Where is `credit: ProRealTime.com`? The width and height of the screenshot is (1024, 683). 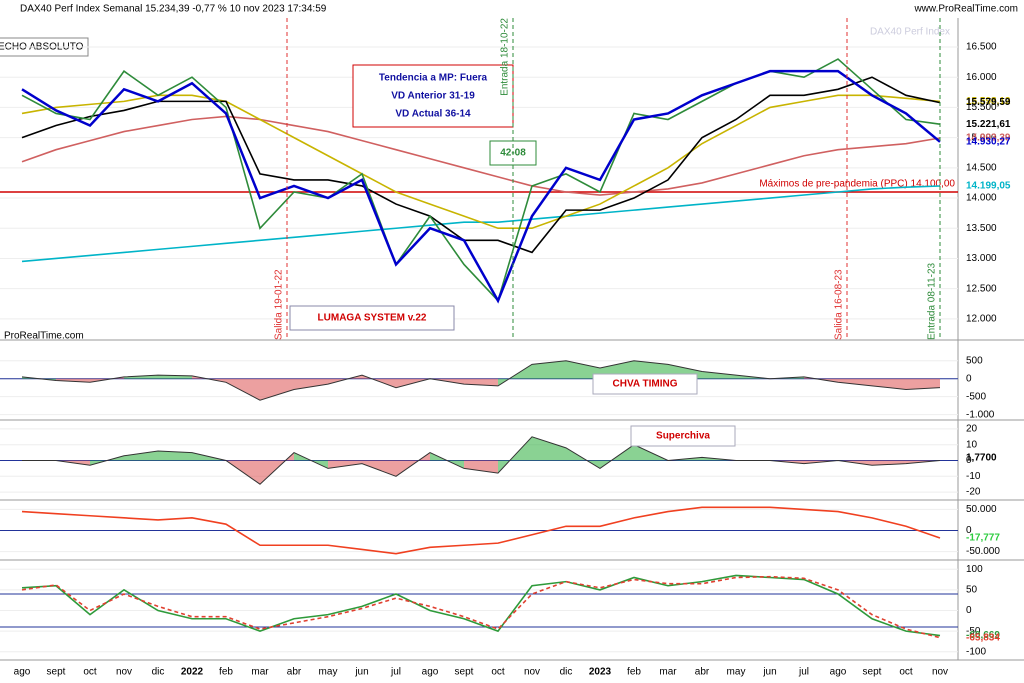 credit: ProRealTime.com is located at coordinates (44, 336).